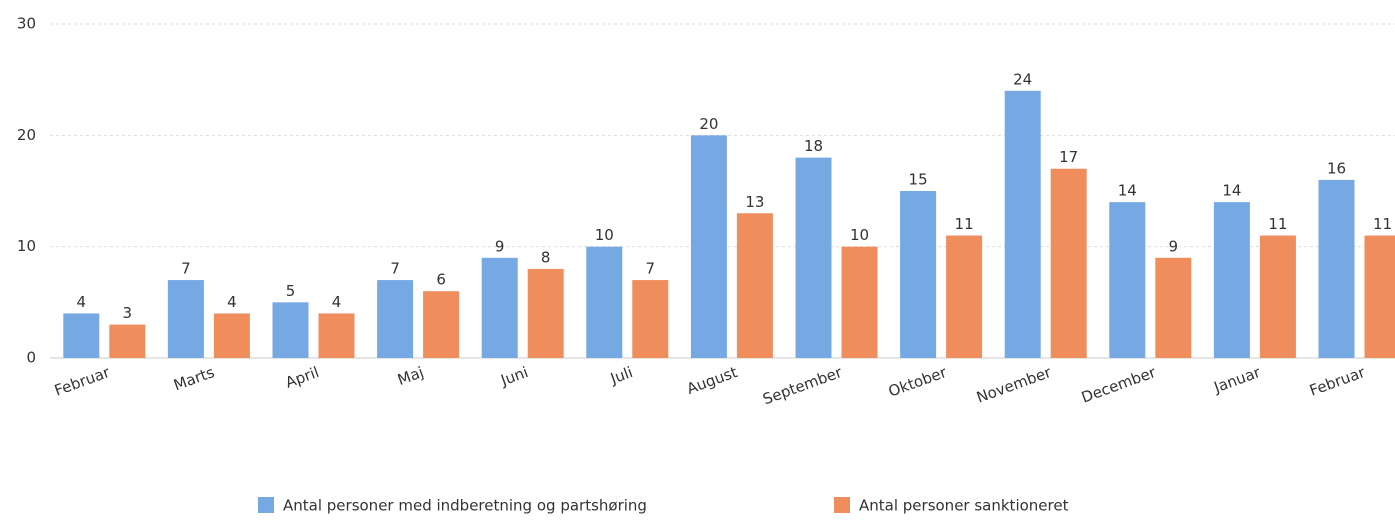  Describe the element at coordinates (802, 386) in the screenshot. I see `x-tick-label: September` at that location.